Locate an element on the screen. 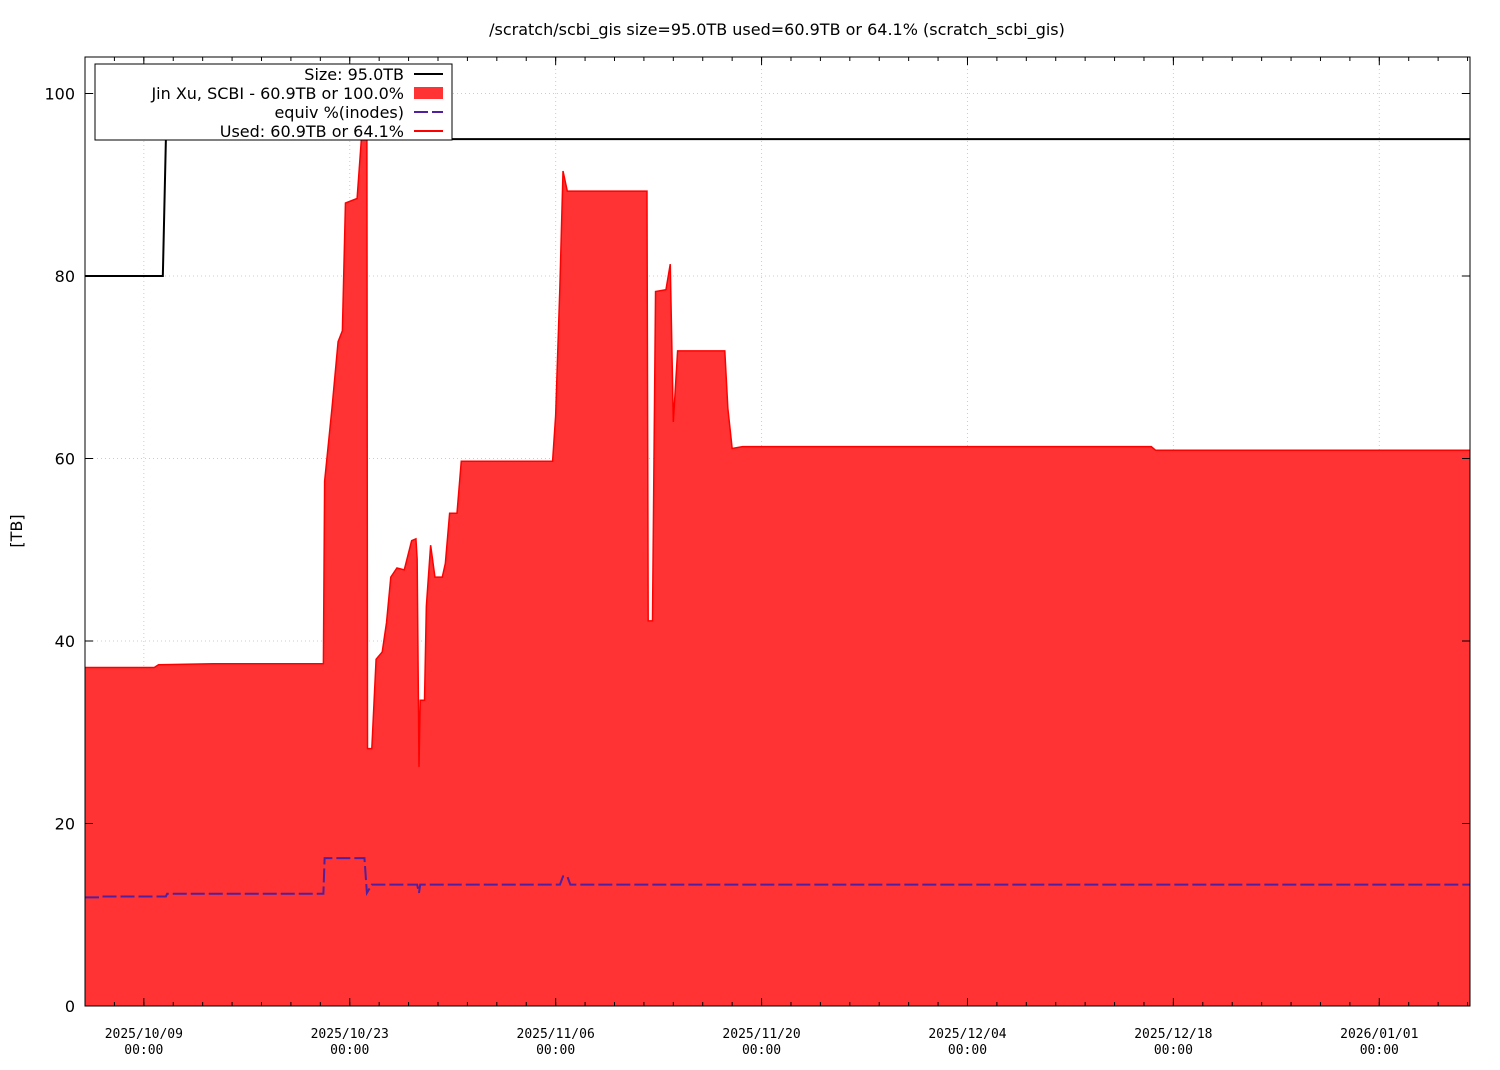 The height and width of the screenshot is (1070, 1500). x-tick-label-date: 2025/11/20 is located at coordinates (761, 1034).